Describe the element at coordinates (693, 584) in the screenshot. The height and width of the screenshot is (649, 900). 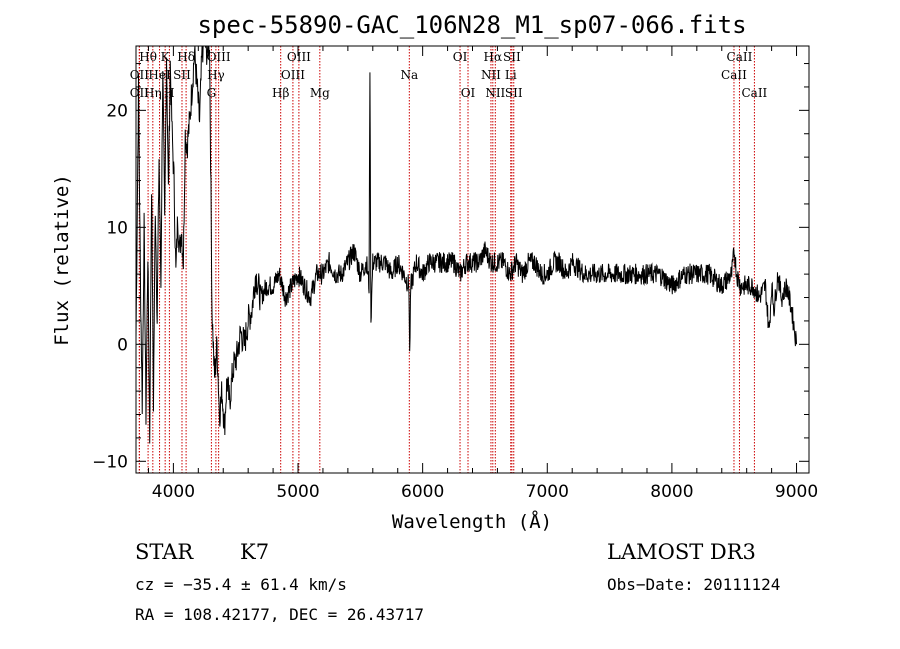
I see `obs-date: Obs−Date: 20111124` at that location.